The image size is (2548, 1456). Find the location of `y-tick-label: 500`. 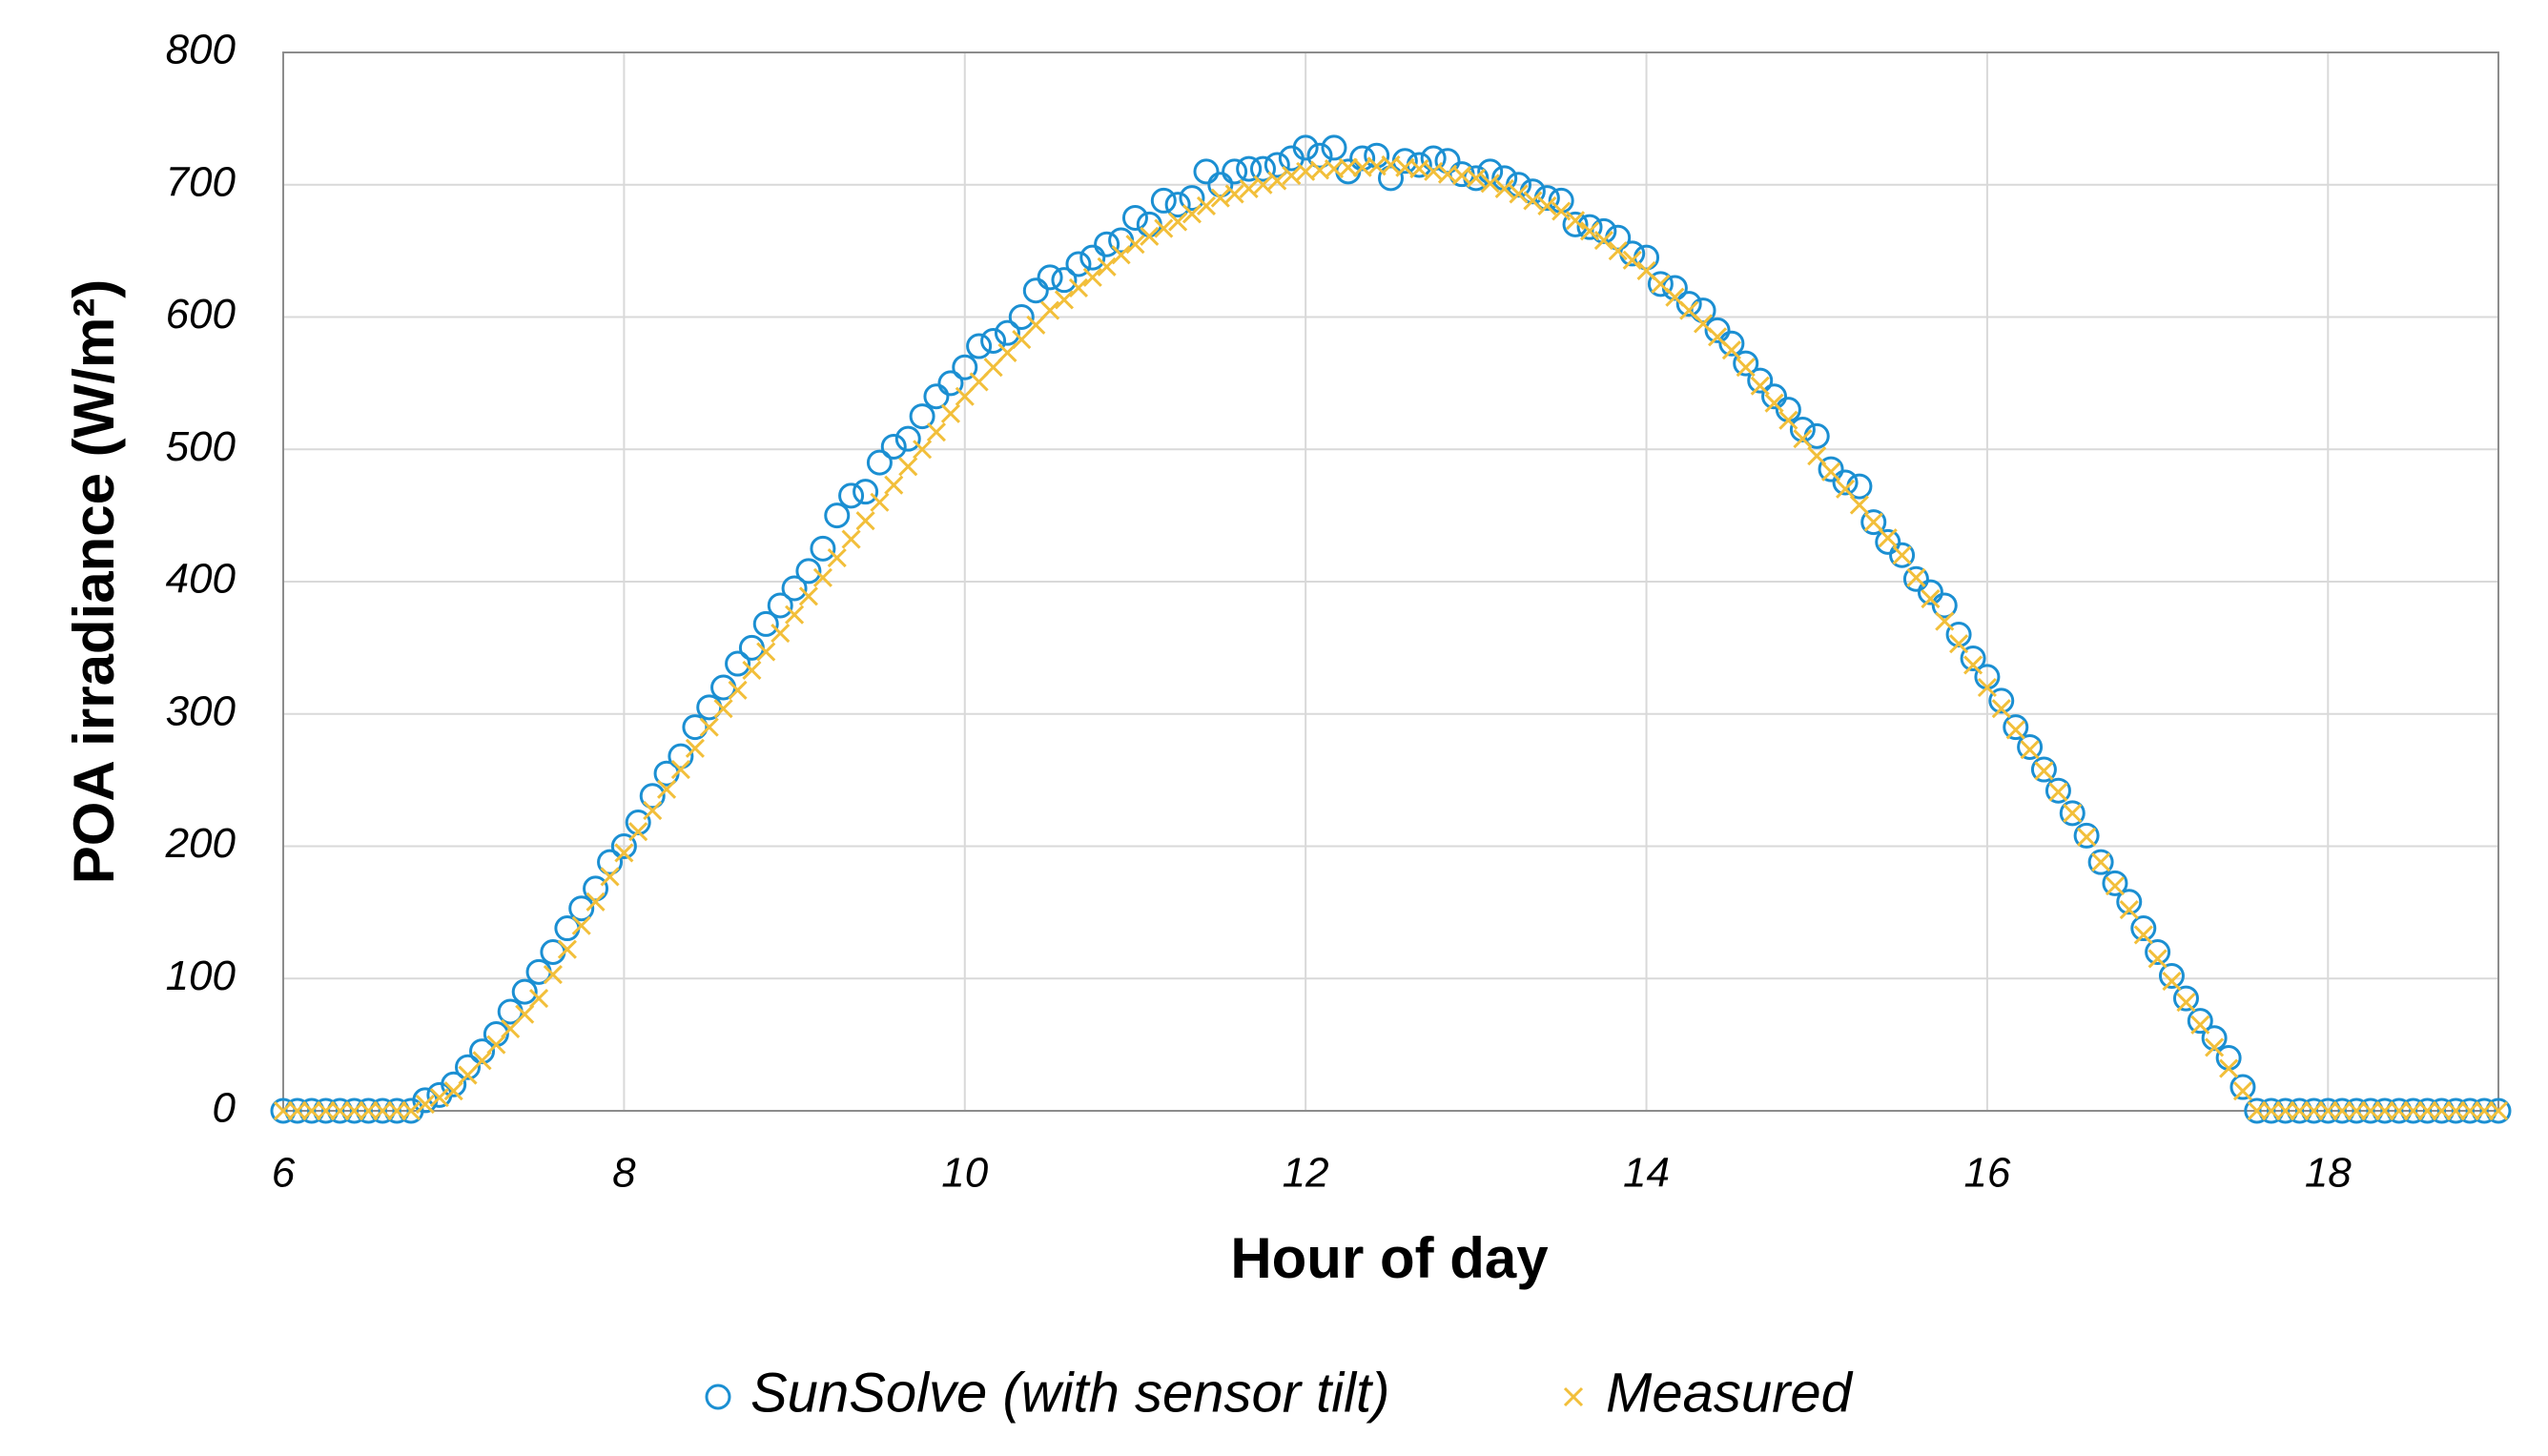

y-tick-label: 500 is located at coordinates (201, 446).